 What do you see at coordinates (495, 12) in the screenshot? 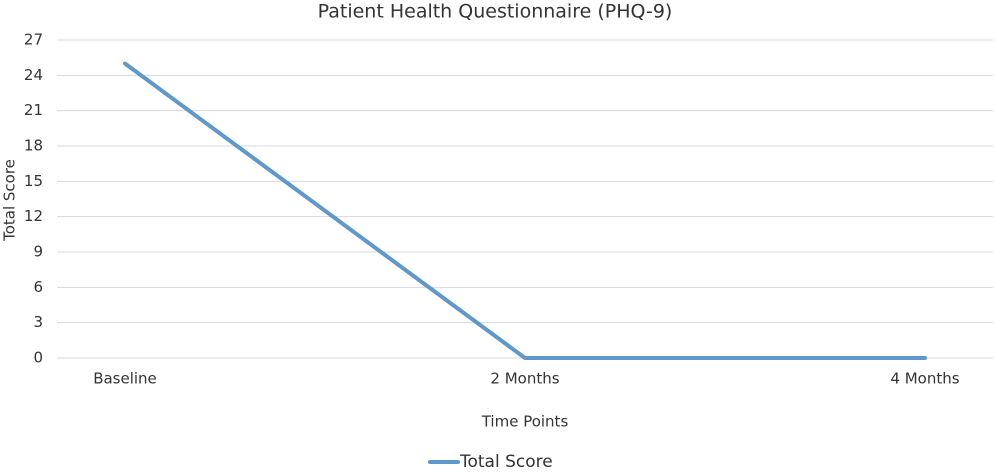
I see `chart-title: Patient Health Questionnaire (PHQ-9)` at bounding box center [495, 12].